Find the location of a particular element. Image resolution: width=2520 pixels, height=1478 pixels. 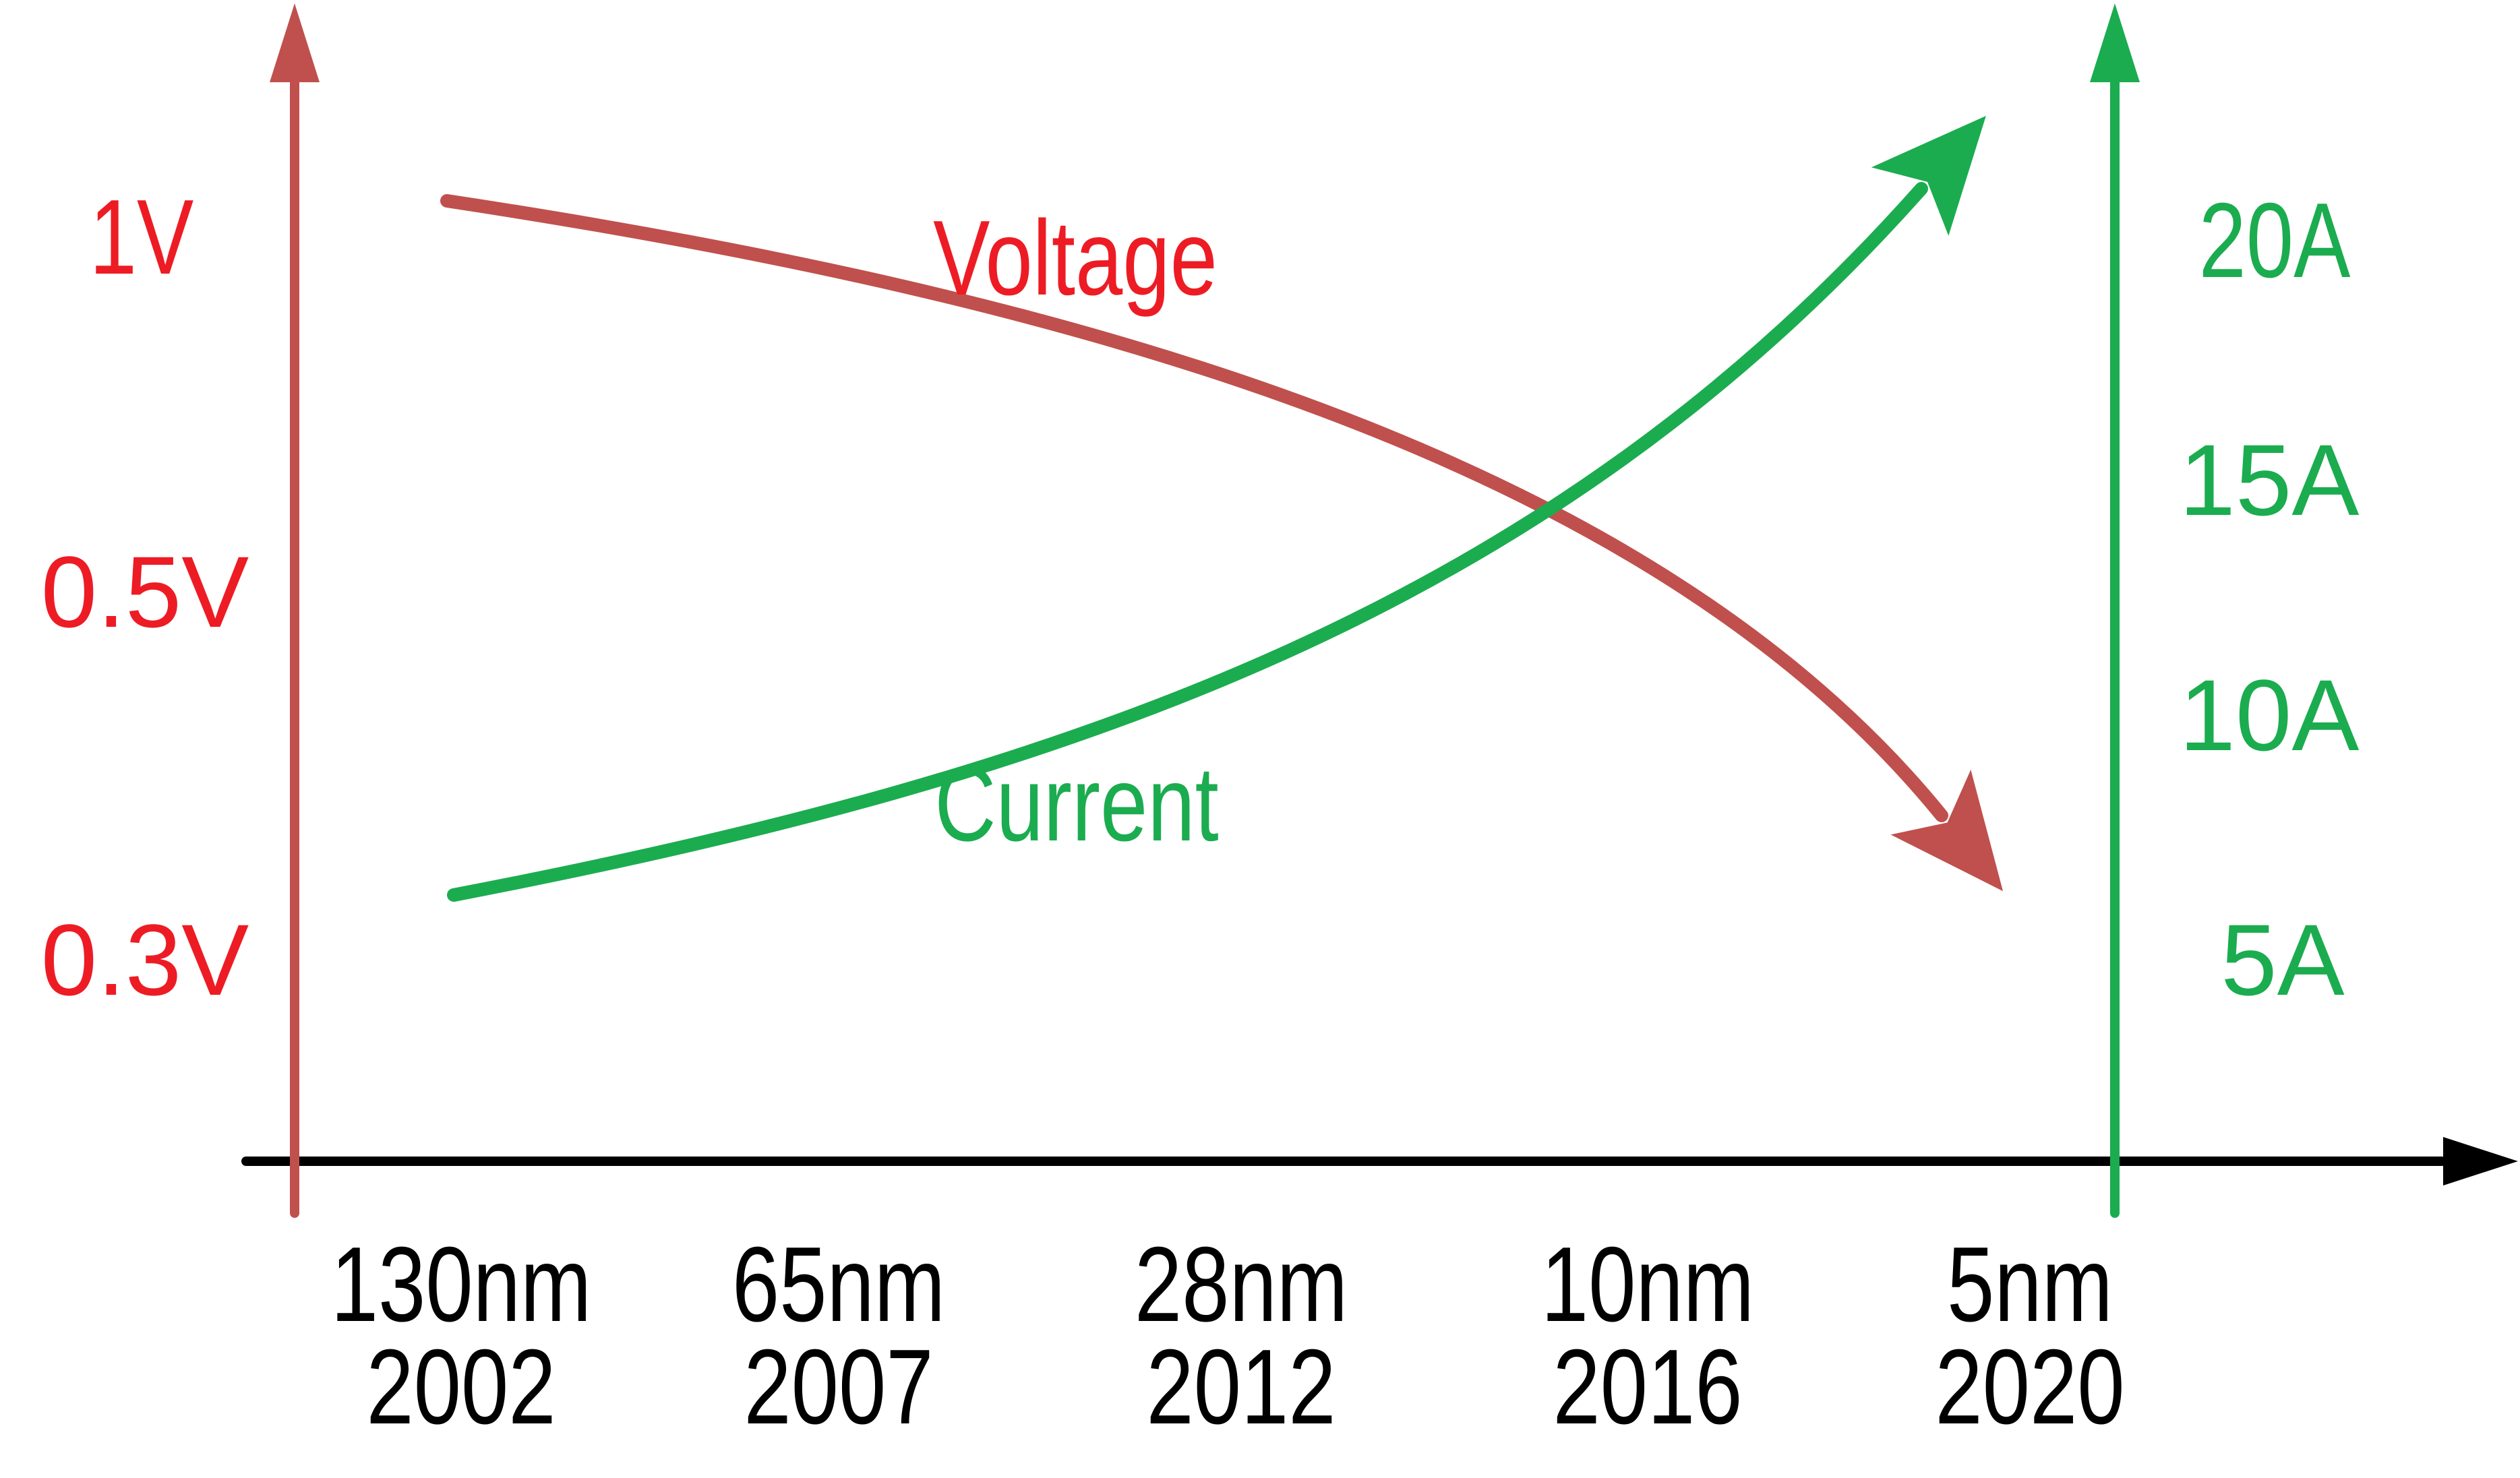

x-tick-year-2016: 2016 is located at coordinates (1648, 1387).